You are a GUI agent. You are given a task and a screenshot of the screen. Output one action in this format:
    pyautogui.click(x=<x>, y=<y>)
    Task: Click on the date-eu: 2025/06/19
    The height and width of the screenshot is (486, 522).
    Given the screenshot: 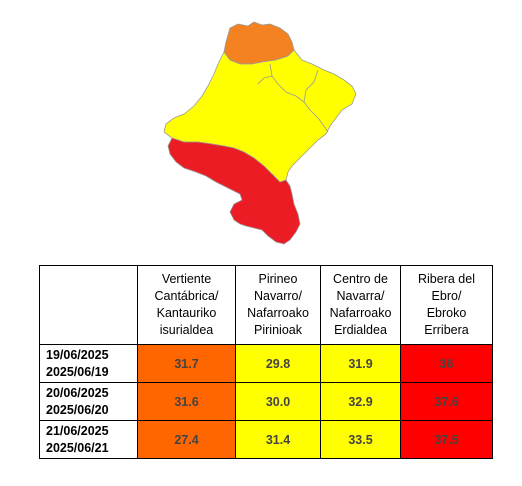 What is the action you would take?
    pyautogui.click(x=77, y=371)
    